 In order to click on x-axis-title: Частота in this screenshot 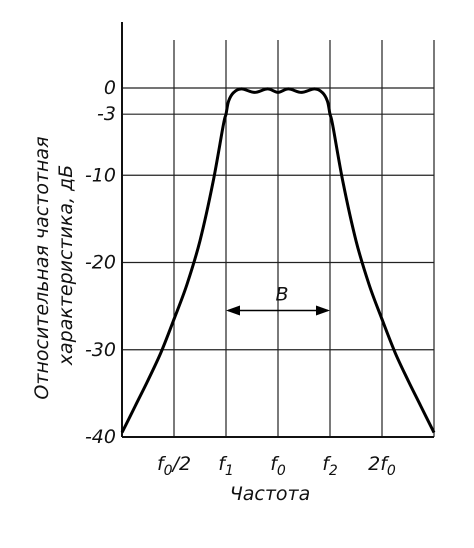, I will do `click(270, 494)`.